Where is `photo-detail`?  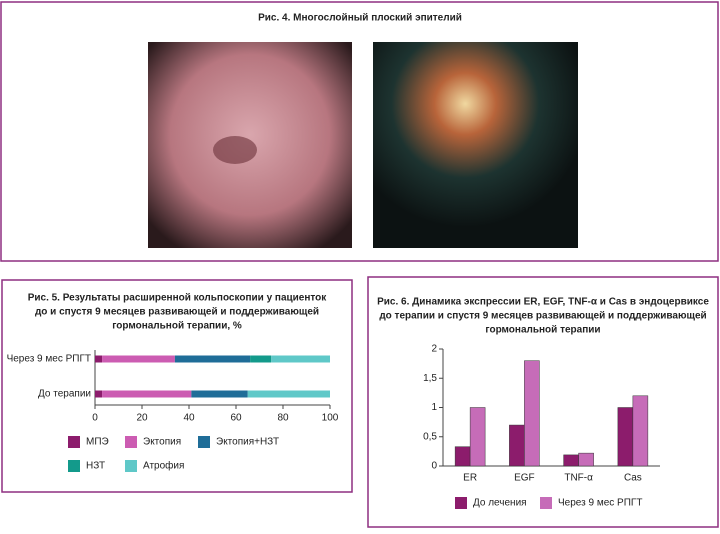 photo-detail is located at coordinates (235, 150).